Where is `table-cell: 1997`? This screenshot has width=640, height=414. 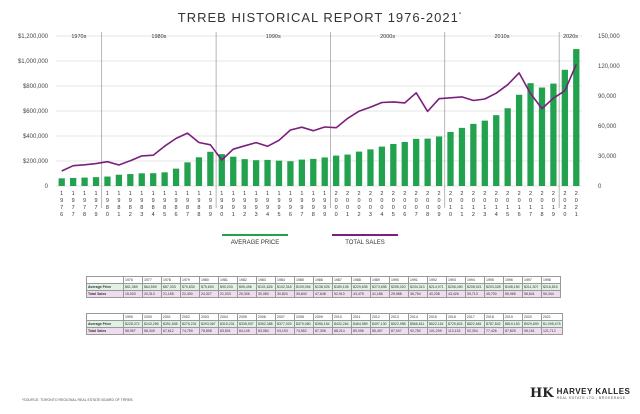
table-cell: 1997 is located at coordinates (532, 280).